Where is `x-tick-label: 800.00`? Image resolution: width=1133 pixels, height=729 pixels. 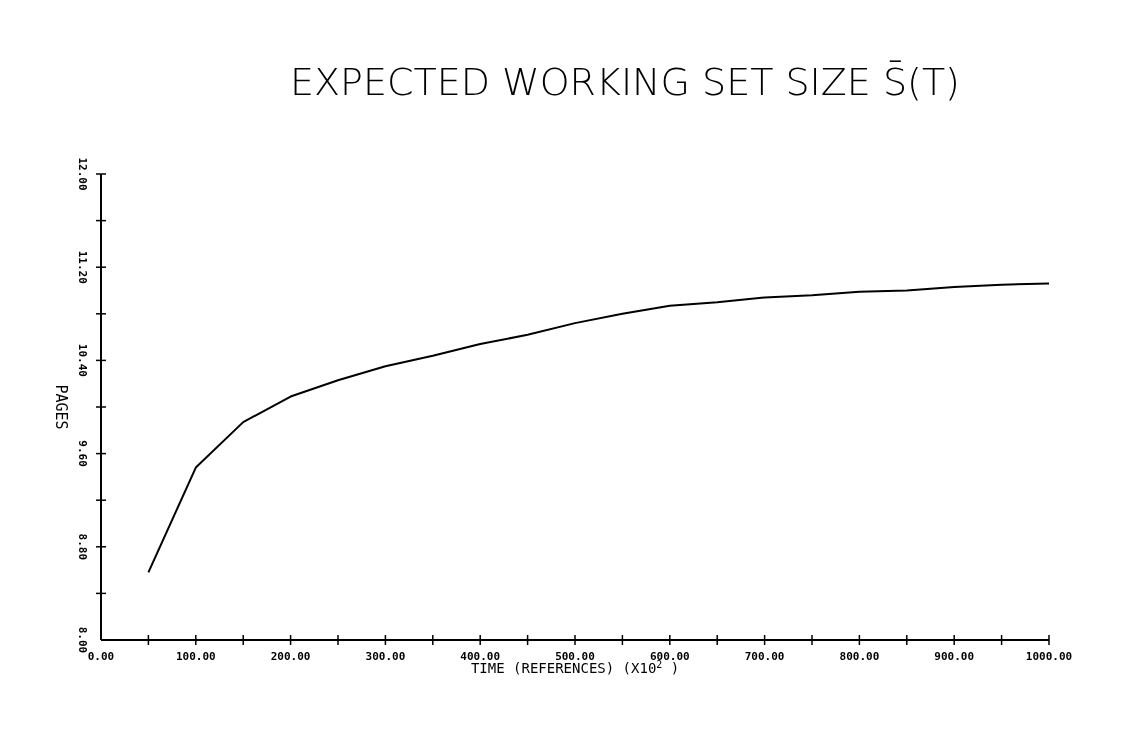 x-tick-label: 800.00 is located at coordinates (859, 656).